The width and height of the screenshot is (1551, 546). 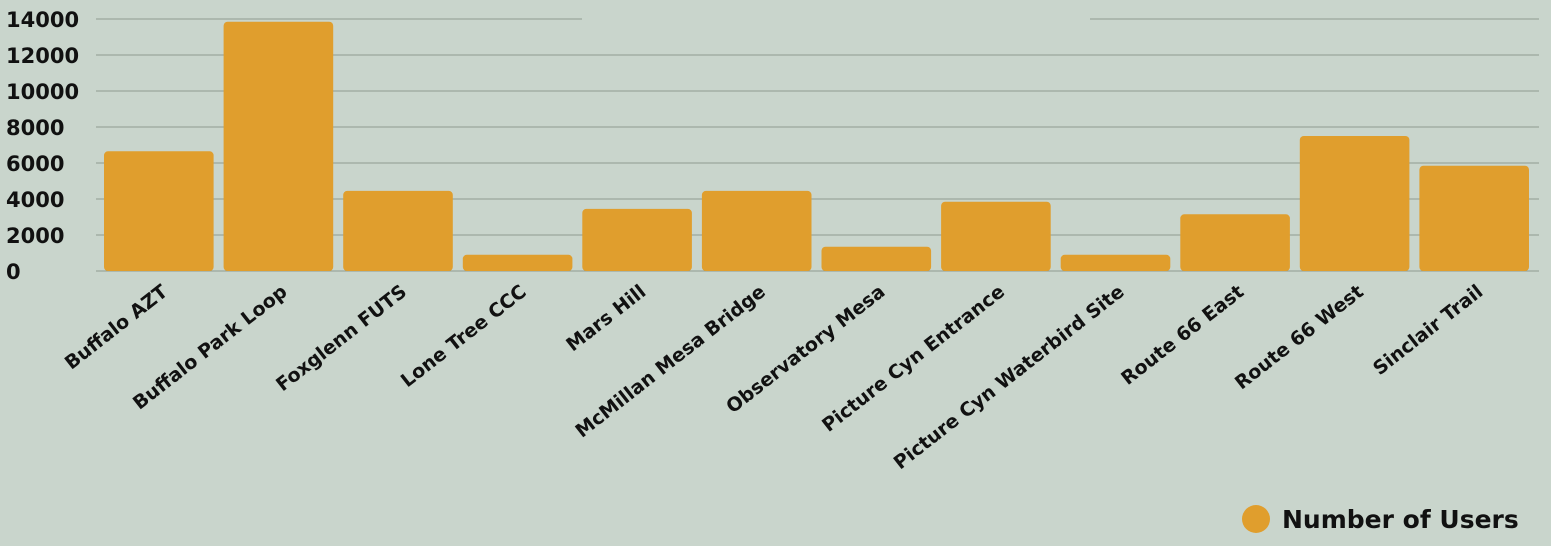 I want to click on x-tick-label: Lone Tree CCC, so click(x=464, y=336).